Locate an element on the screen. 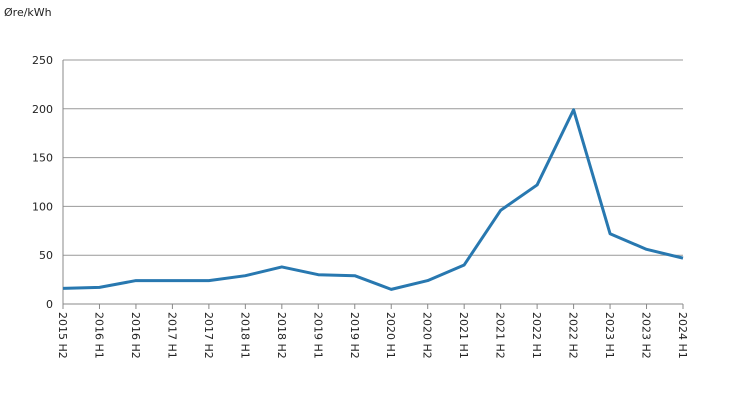  x-tick-label: 2016 H1 is located at coordinates (98, 335).